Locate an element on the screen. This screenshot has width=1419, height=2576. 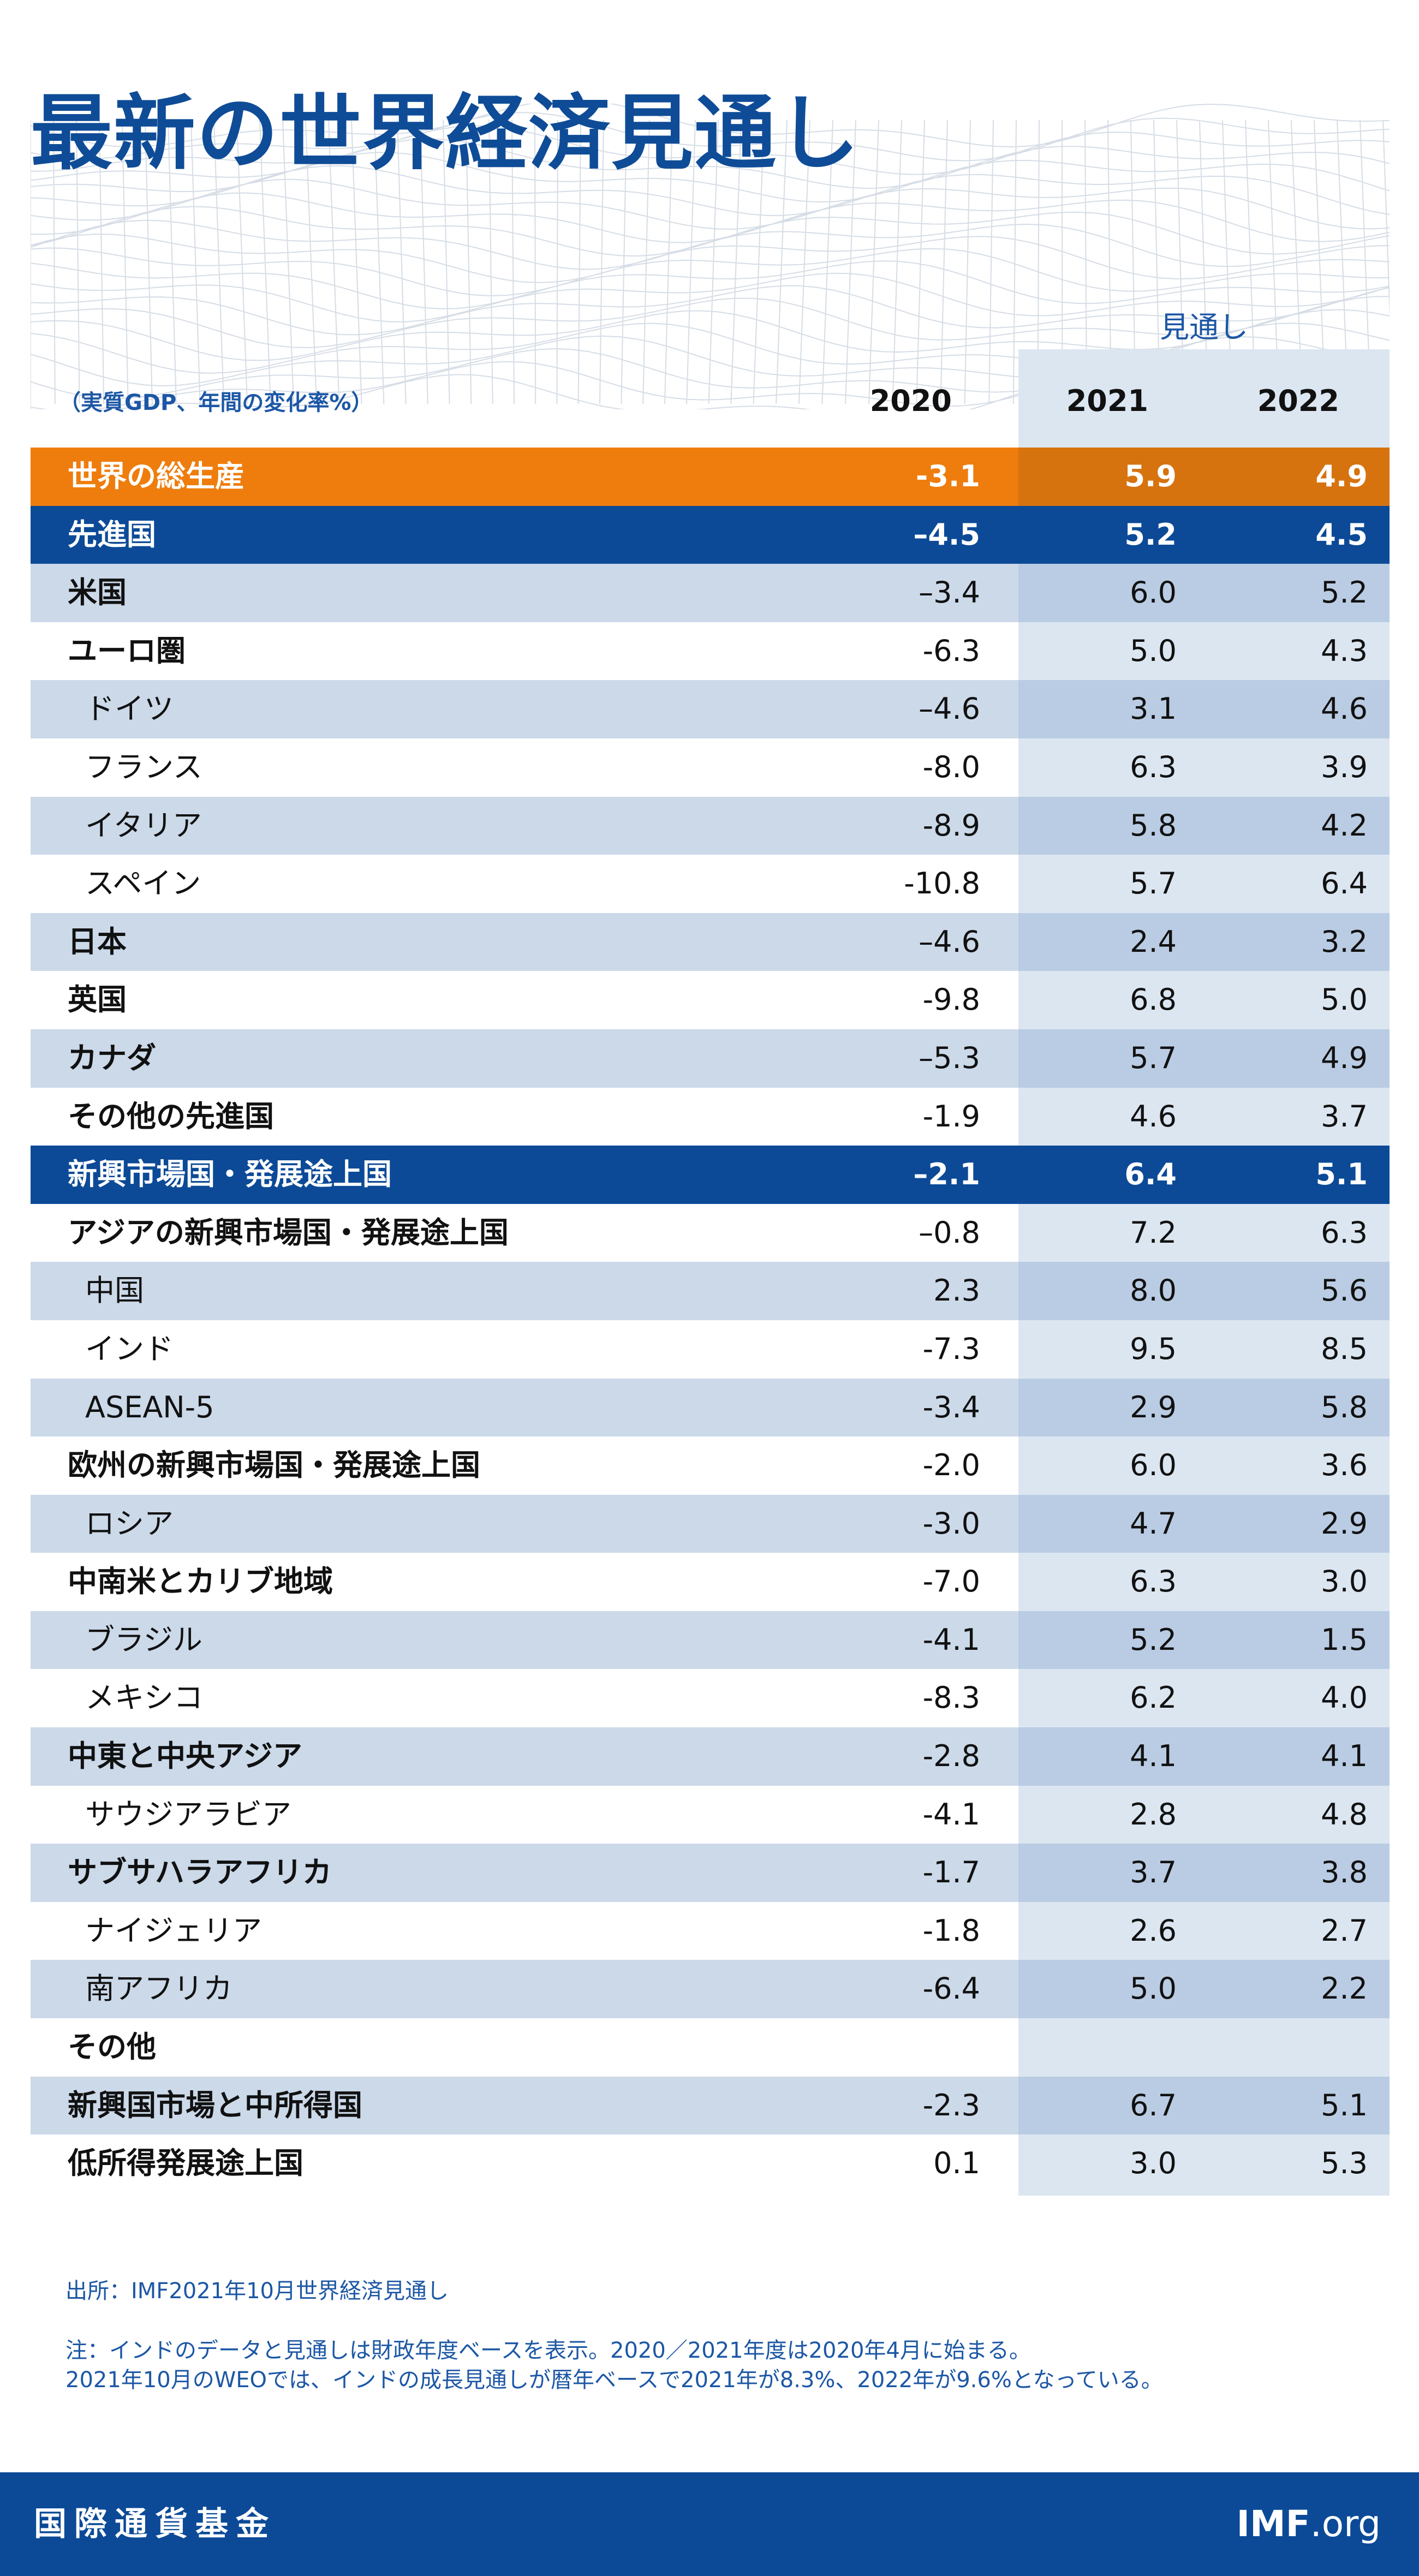
cell-2020: –3.4 is located at coordinates (950, 592).